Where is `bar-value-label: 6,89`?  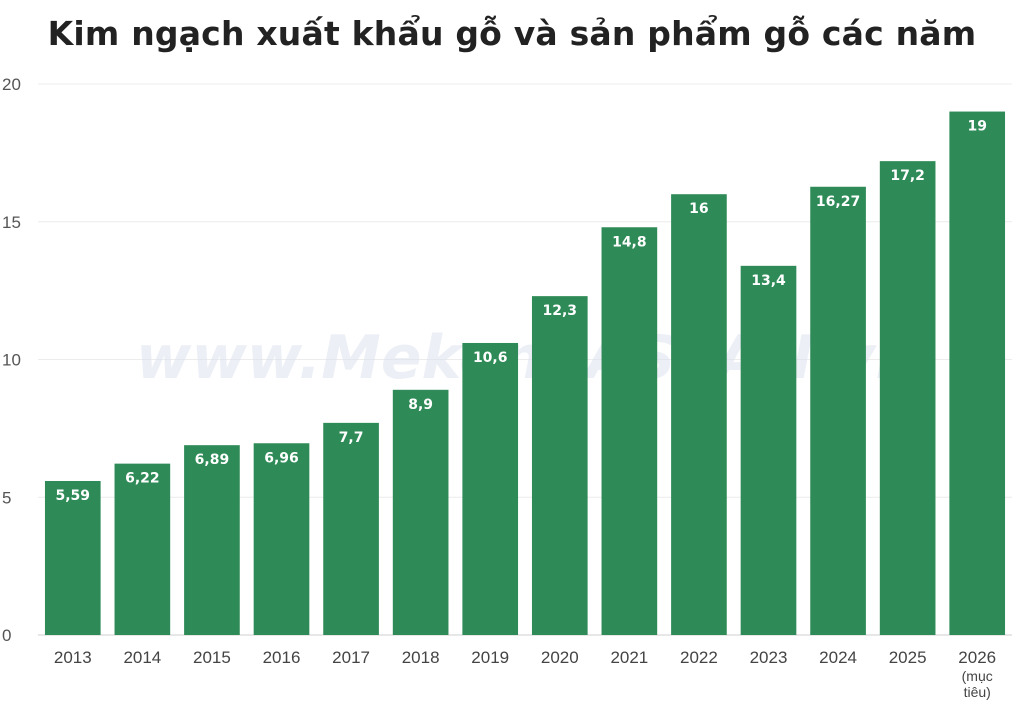
bar-value-label: 6,89 is located at coordinates (212, 460).